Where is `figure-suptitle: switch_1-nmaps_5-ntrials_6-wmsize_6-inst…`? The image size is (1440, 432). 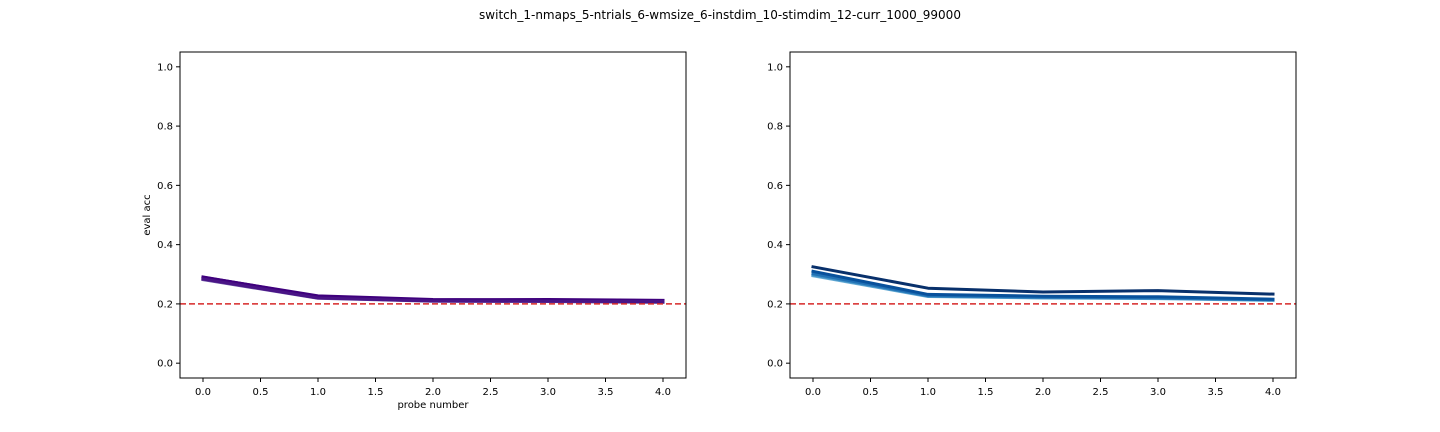 figure-suptitle: switch_1-nmaps_5-ntrials_6-wmsize_6-inst… is located at coordinates (720, 15).